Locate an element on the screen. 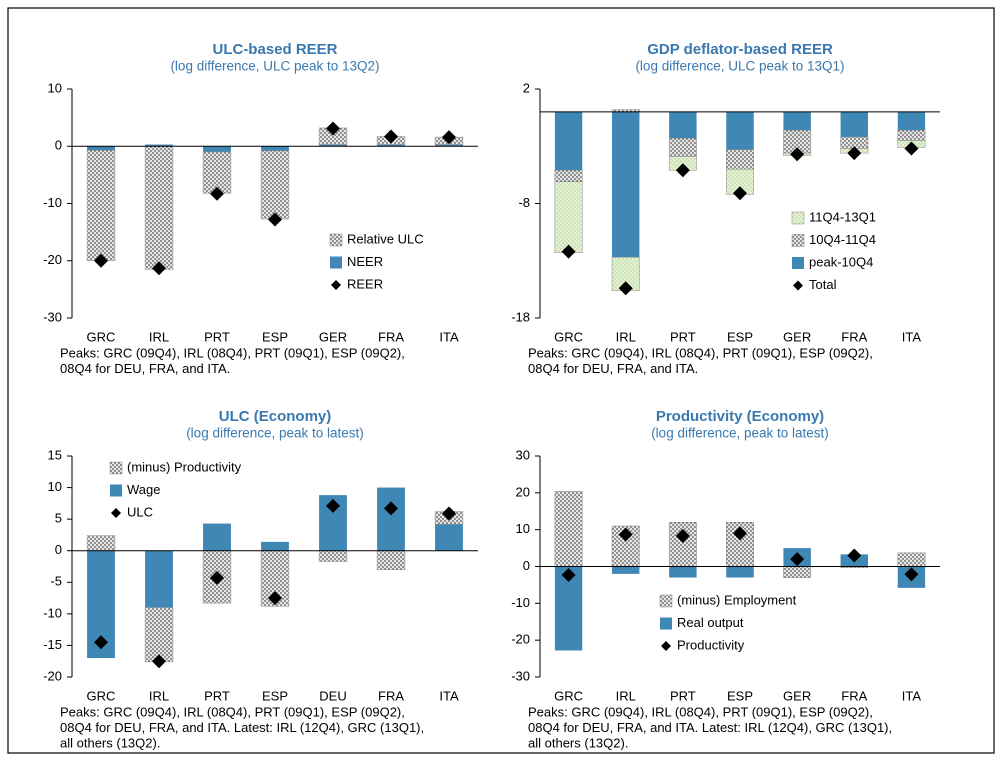 The width and height of the screenshot is (1004, 763). y-tick-label: 5 is located at coordinates (58, 518).